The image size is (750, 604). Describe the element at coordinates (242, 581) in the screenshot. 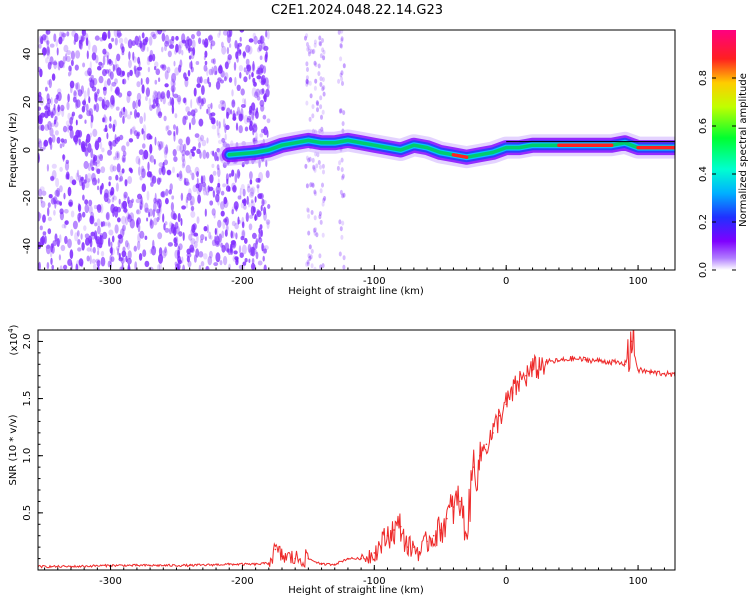

I see `snr-xtick-label: -200` at that location.